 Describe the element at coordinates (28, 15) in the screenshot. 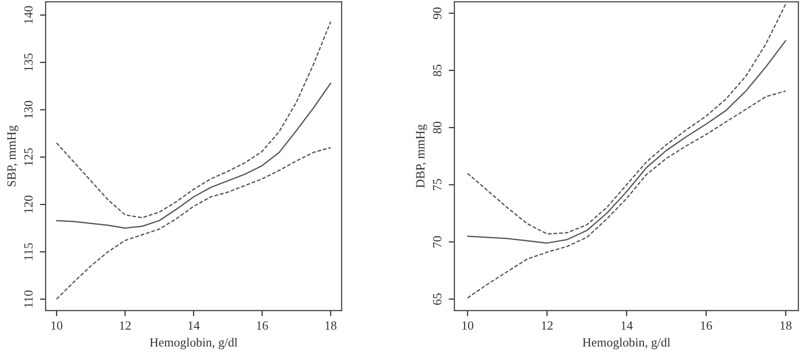

I see `y-tick-label: 140` at that location.